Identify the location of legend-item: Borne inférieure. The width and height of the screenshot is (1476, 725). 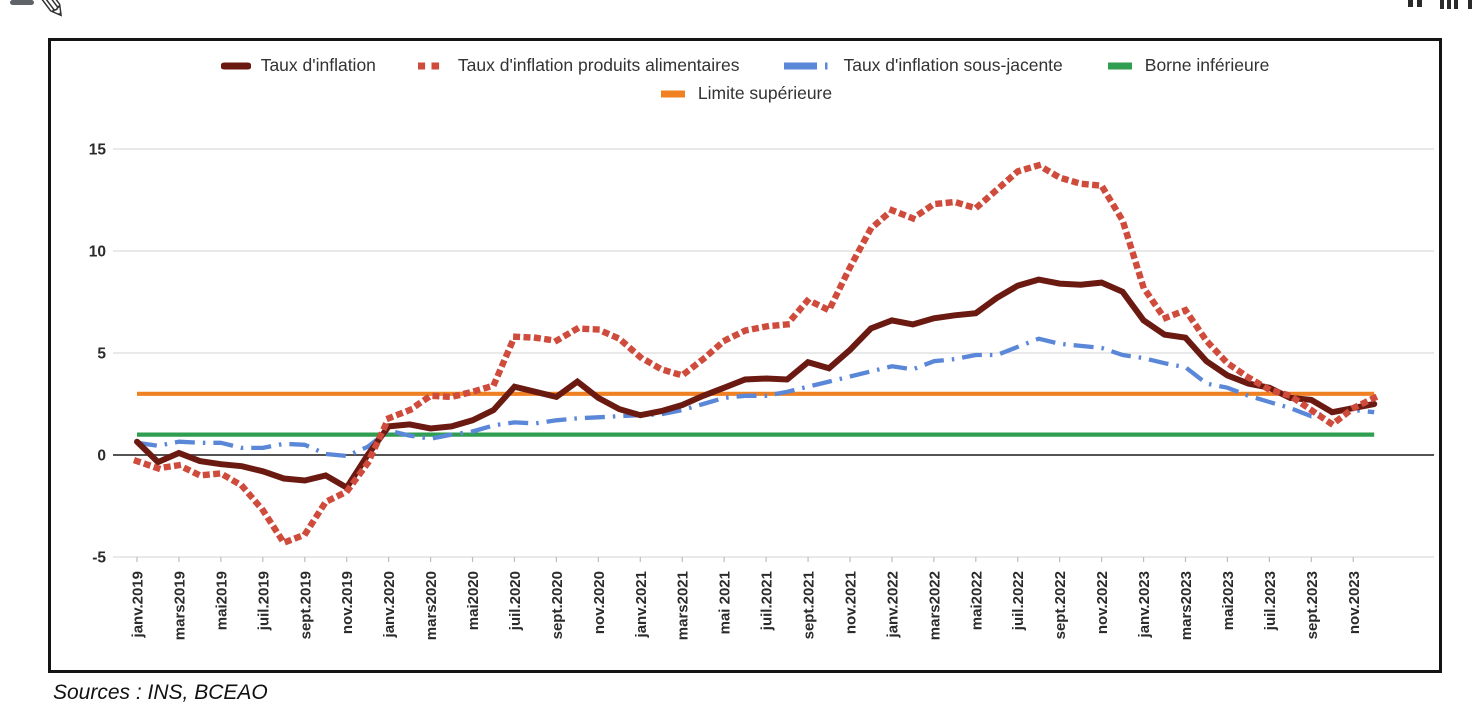
(1187, 65).